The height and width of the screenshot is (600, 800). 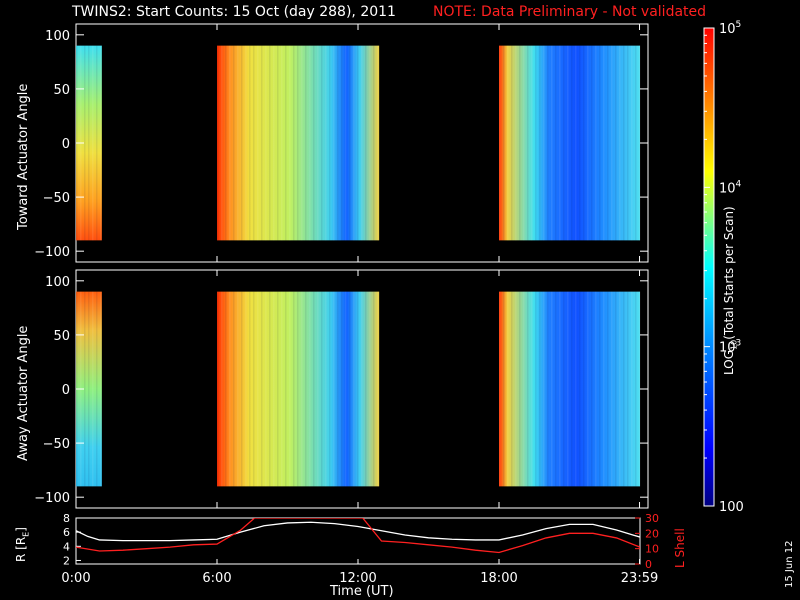 I want to click on xtick-label: 12:00, so click(x=357, y=578).